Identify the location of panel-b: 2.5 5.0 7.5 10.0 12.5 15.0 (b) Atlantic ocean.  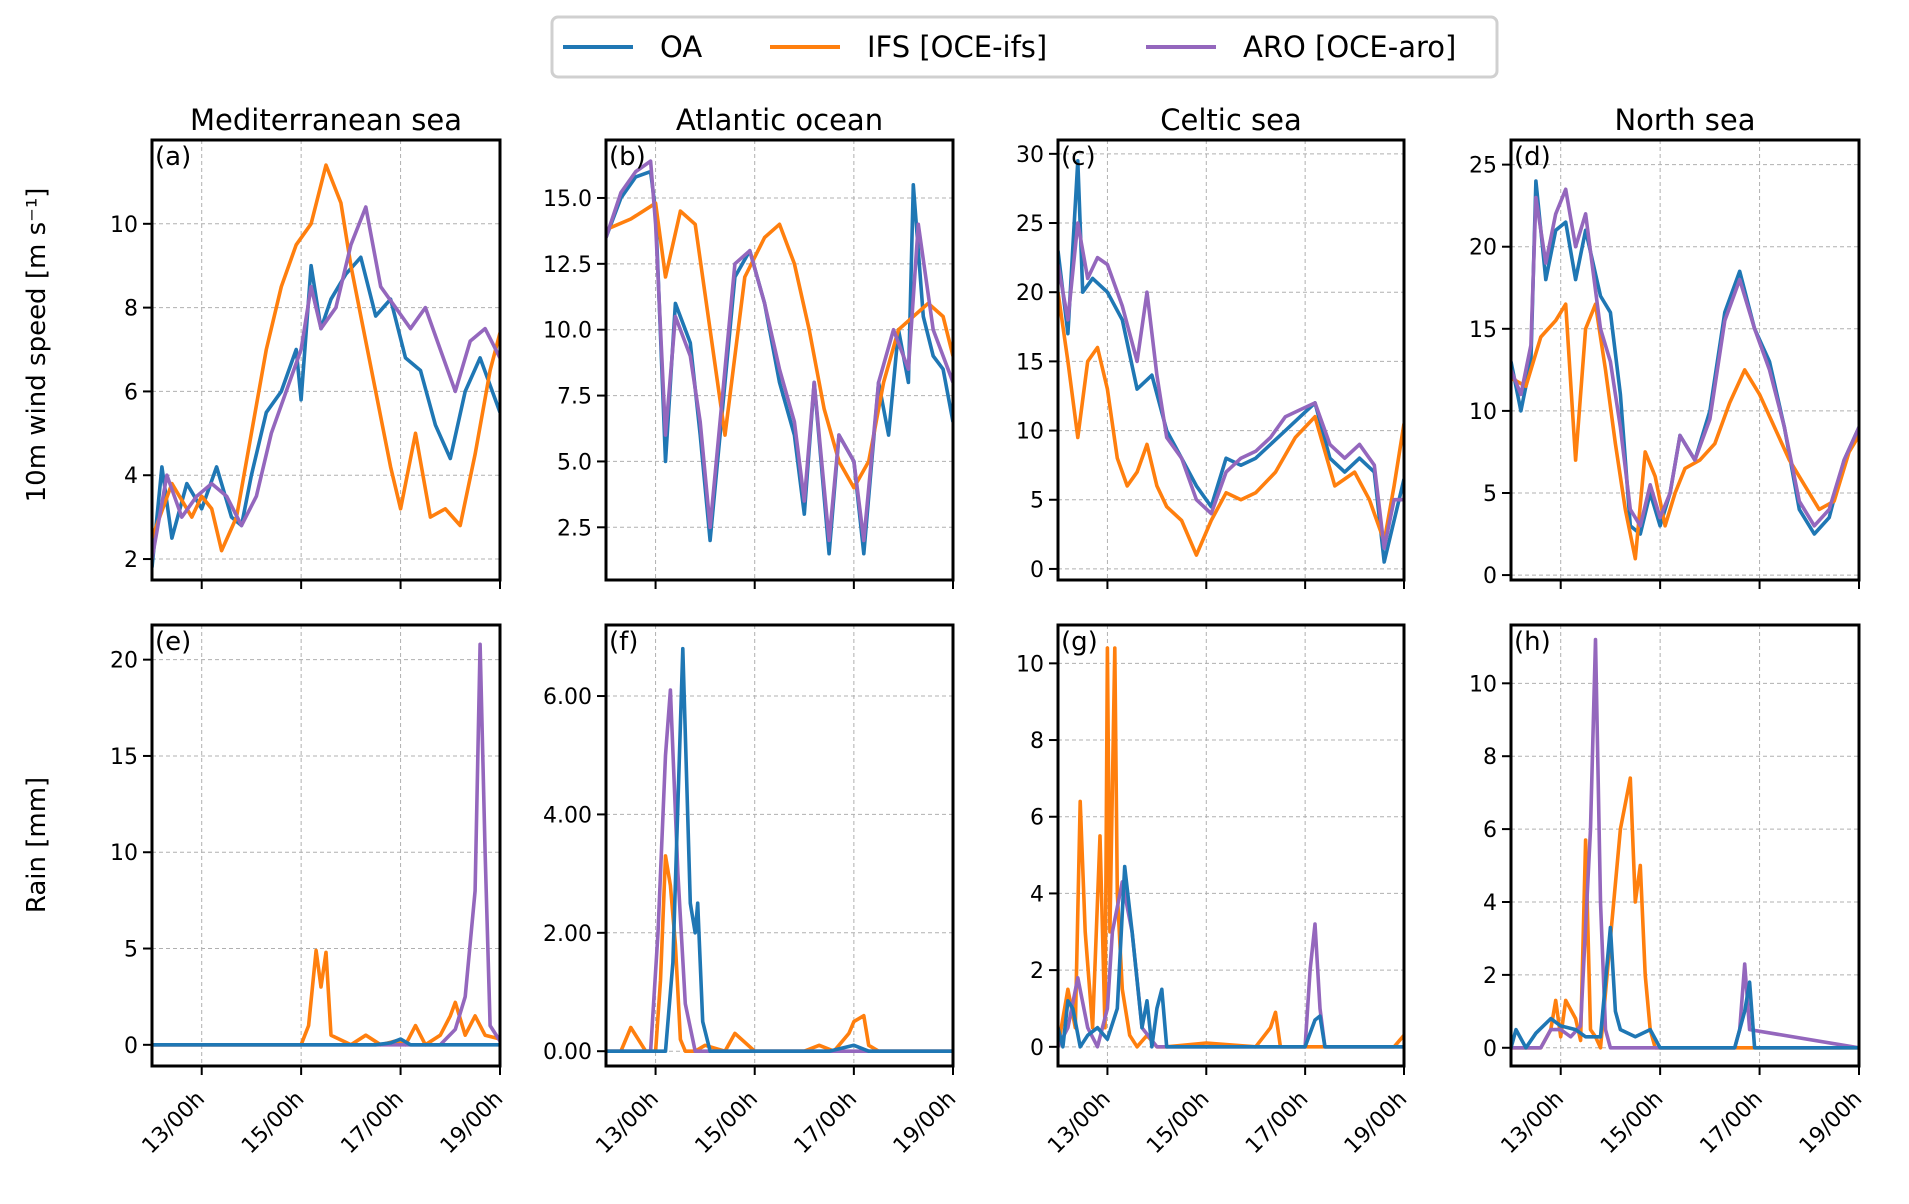
(749, 346).